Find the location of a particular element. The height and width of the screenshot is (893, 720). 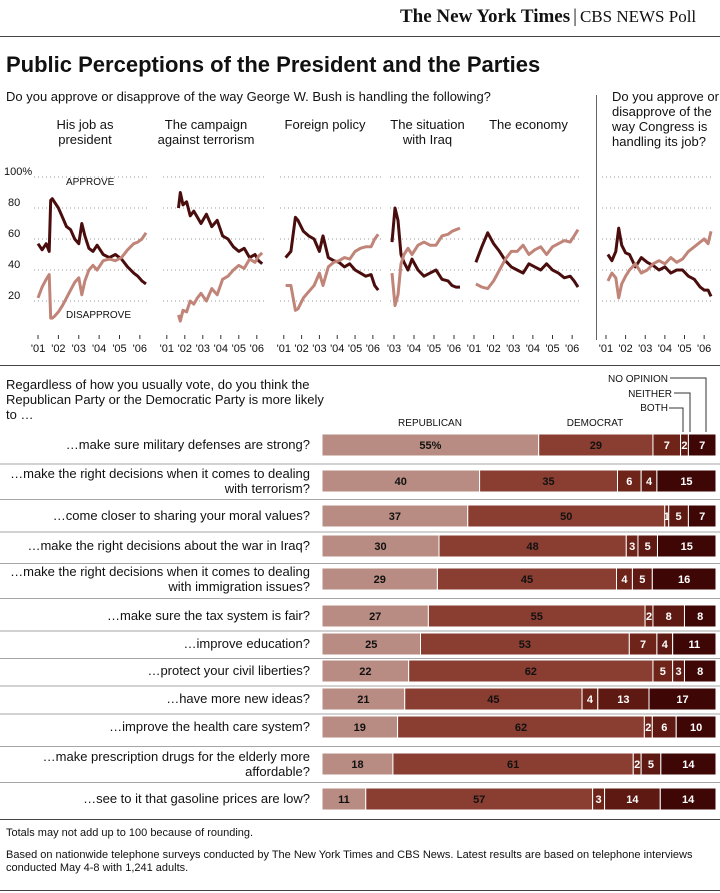

legend-both: BOTH is located at coordinates (654, 408).